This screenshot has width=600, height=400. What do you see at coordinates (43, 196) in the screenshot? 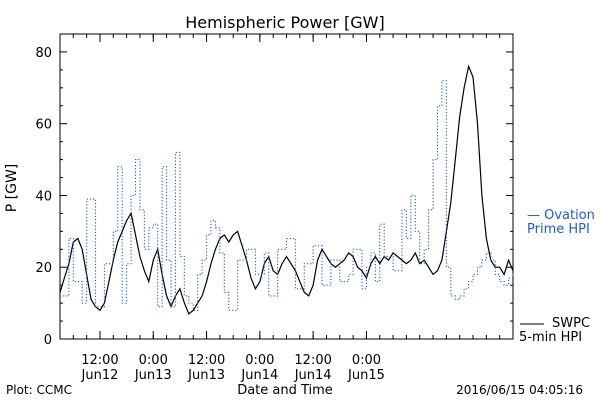
I see `y-tick-label: 40` at bounding box center [43, 196].